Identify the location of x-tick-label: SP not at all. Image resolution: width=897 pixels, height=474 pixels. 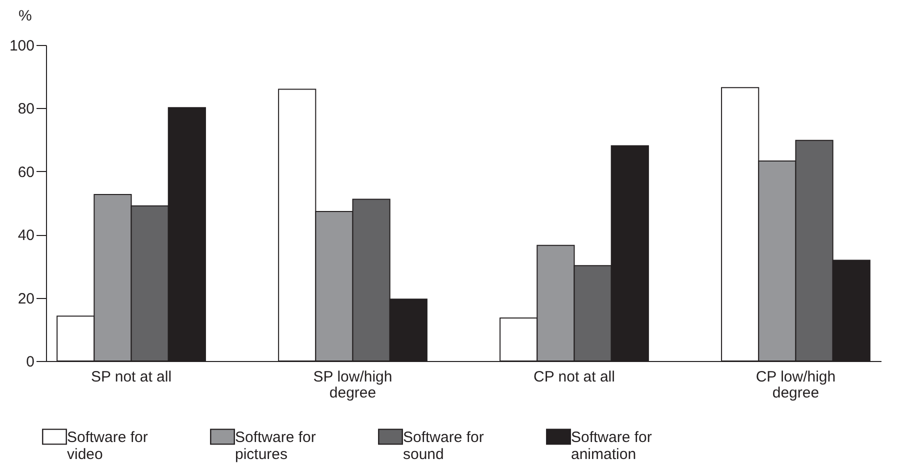
(131, 377).